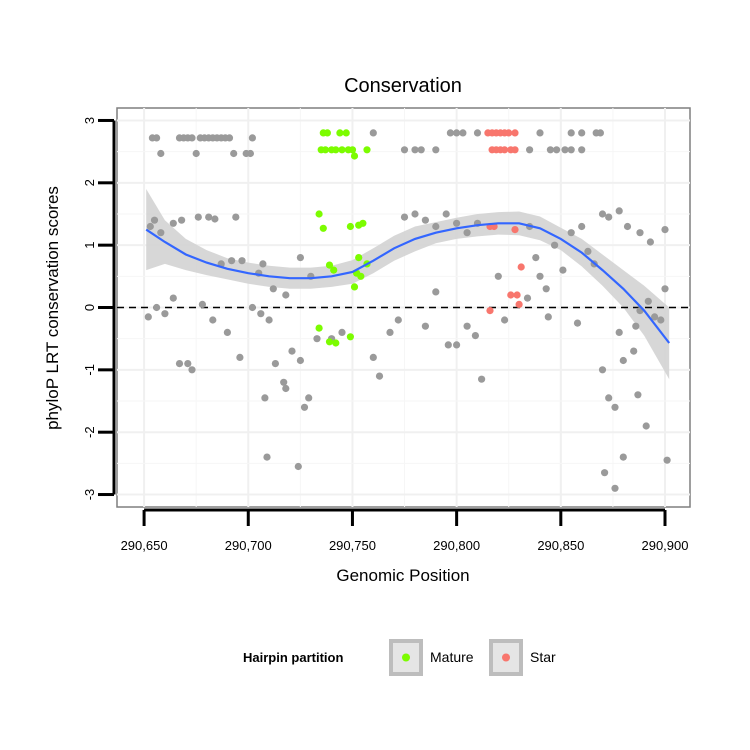 The image size is (750, 750). I want to click on y-tick-label: 3, so click(89, 120).